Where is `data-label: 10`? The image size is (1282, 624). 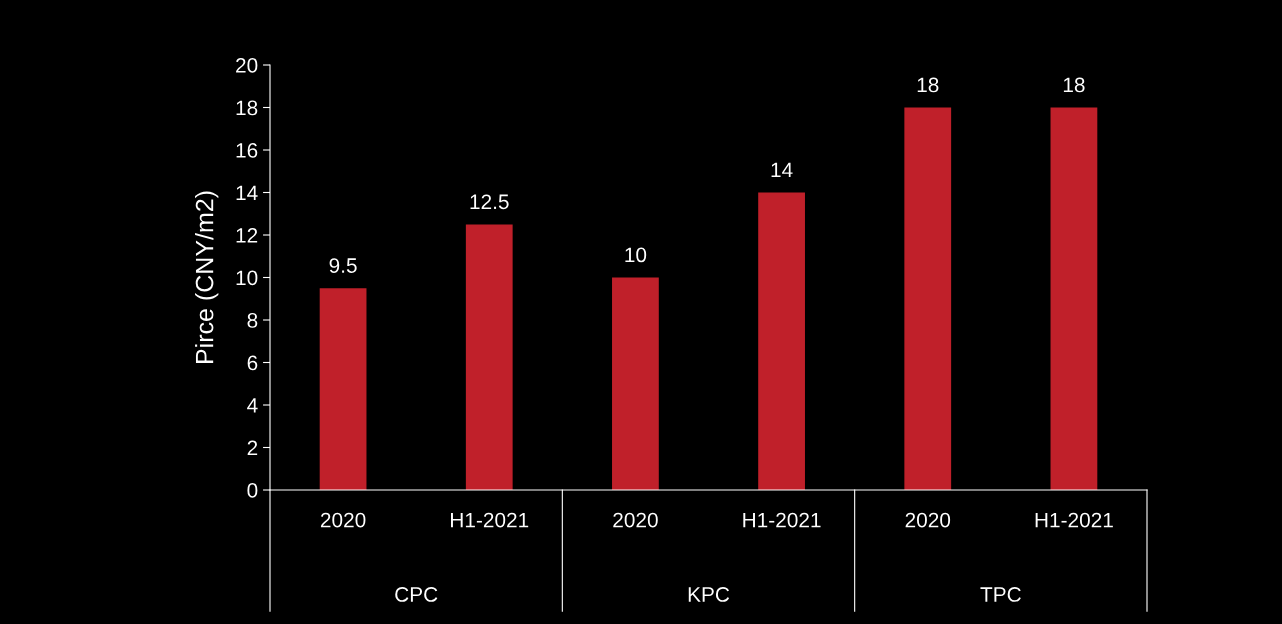 data-label: 10 is located at coordinates (636, 255).